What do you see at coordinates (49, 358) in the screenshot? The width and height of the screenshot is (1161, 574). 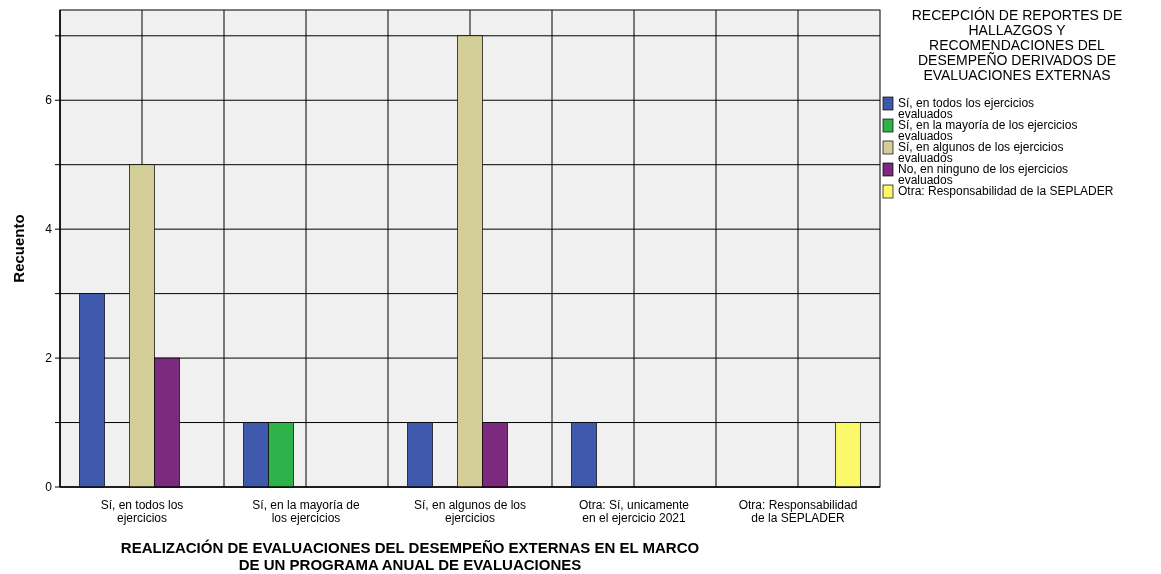 I see `y-tick-label: 2` at bounding box center [49, 358].